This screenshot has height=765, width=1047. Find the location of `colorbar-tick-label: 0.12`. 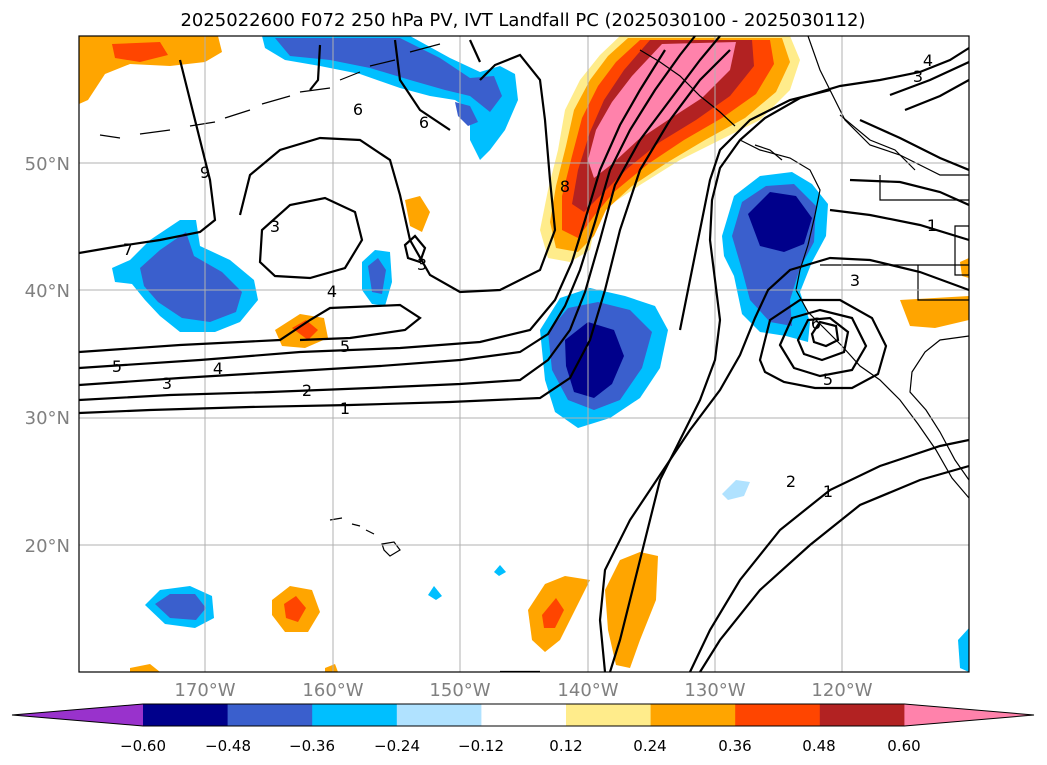

colorbar-tick-label: 0.12 is located at coordinates (565, 746).